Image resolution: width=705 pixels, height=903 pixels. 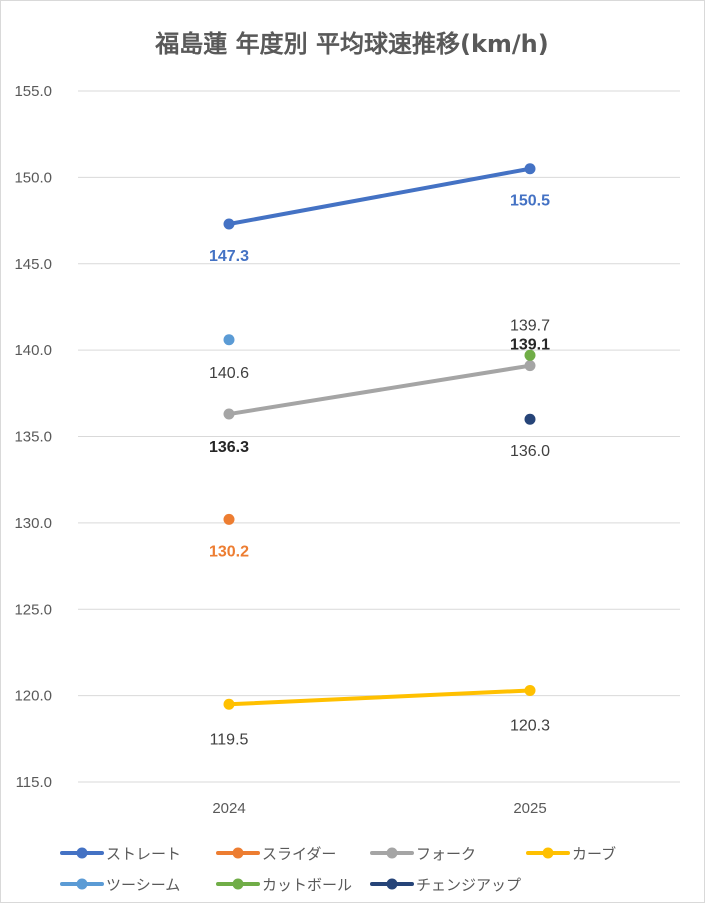 I want to click on legend-entry: ストレート, so click(x=120, y=854).